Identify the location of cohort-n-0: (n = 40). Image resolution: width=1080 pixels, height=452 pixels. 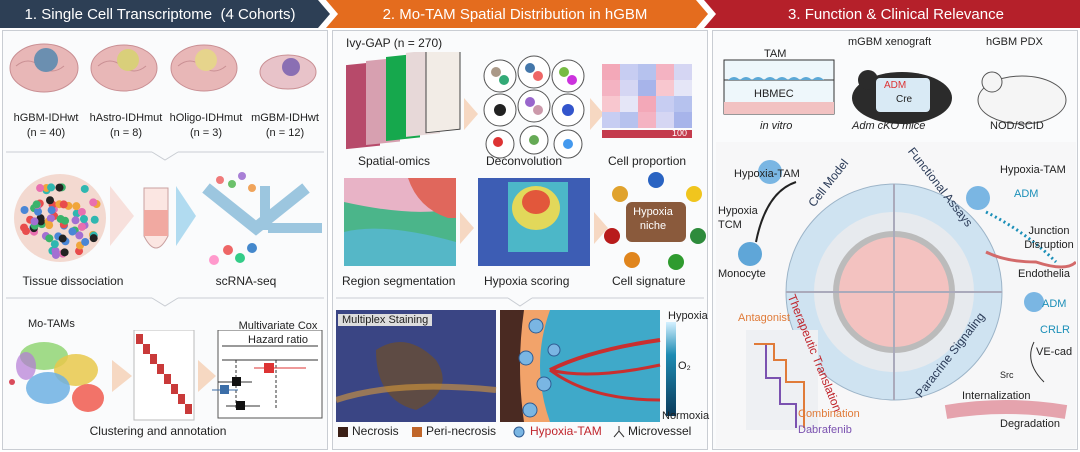
(46, 133).